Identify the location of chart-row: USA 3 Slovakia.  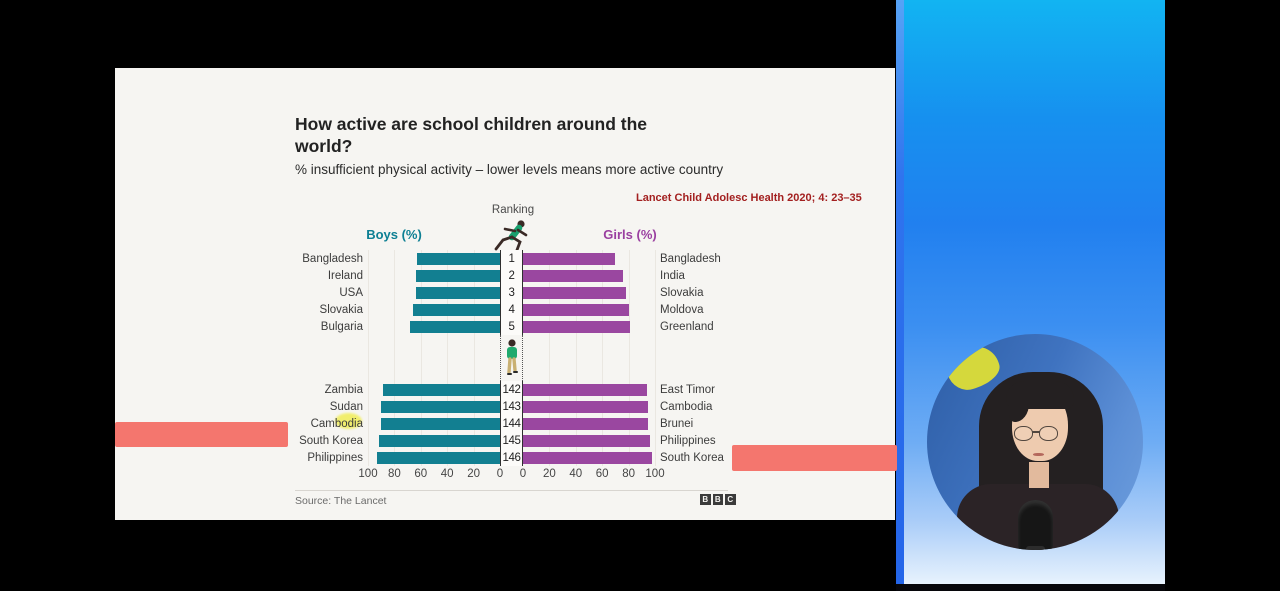
(505, 292).